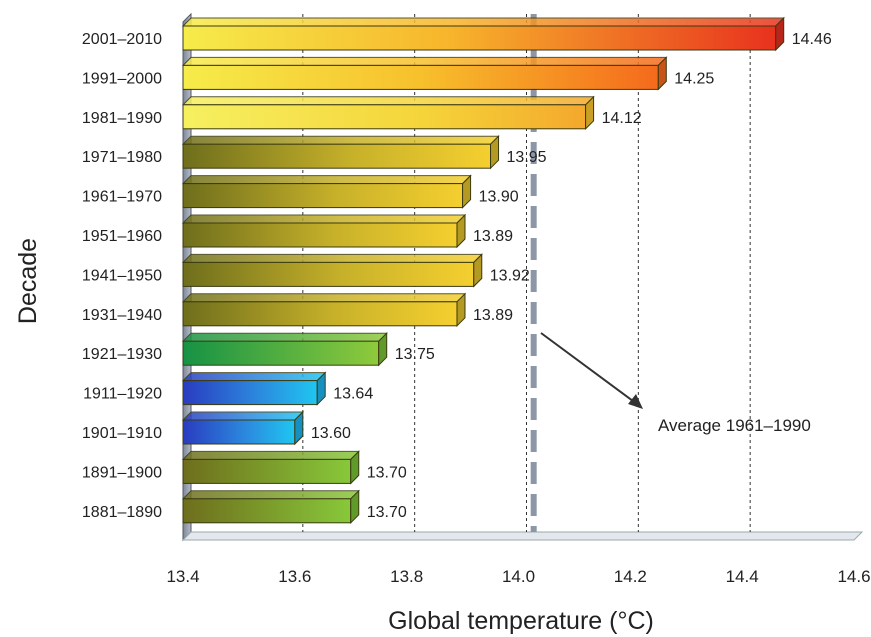 The height and width of the screenshot is (637, 871). Describe the element at coordinates (622, 118) in the screenshot. I see `value-label: 14.12` at that location.